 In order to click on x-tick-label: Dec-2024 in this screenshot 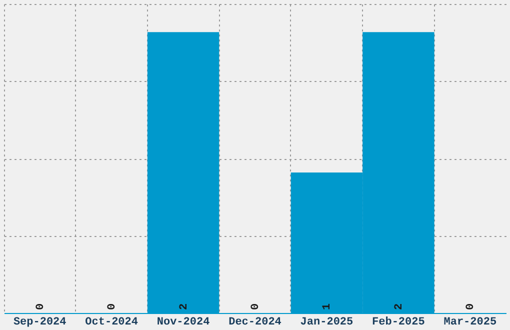, I will do `click(255, 322)`.